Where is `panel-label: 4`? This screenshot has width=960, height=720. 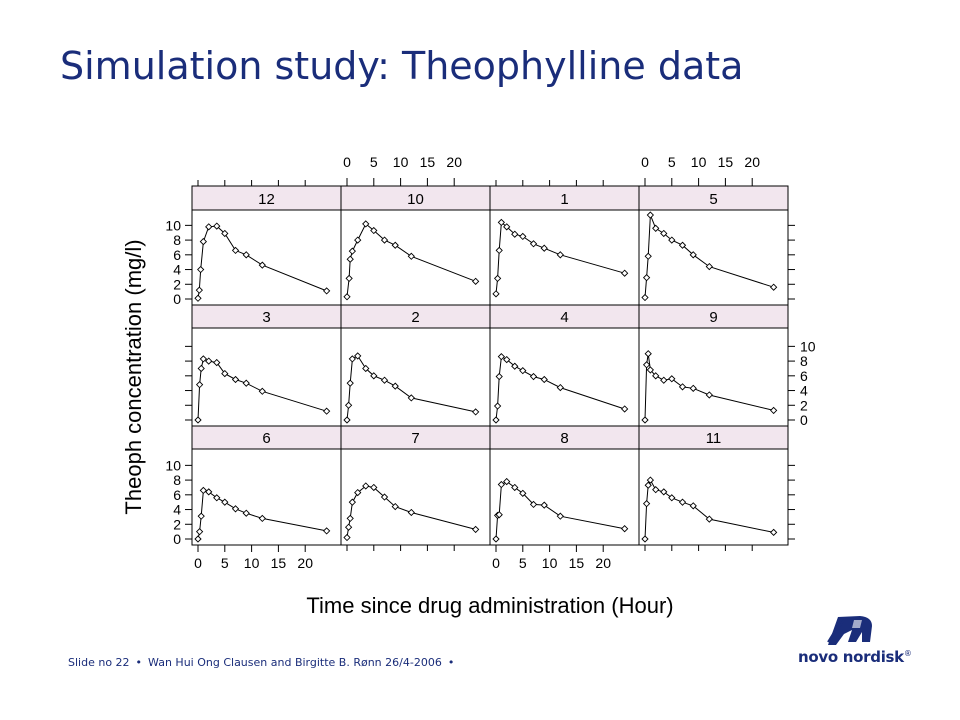 panel-label: 4 is located at coordinates (564, 317).